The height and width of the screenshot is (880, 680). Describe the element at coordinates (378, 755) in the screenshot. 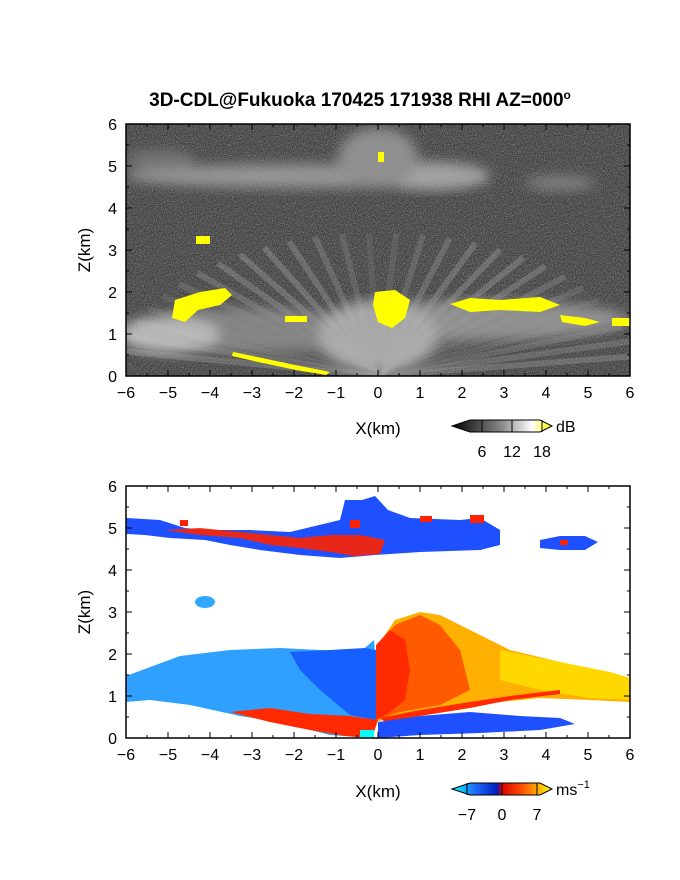

I see `velocity-x-tick-label: 0` at that location.